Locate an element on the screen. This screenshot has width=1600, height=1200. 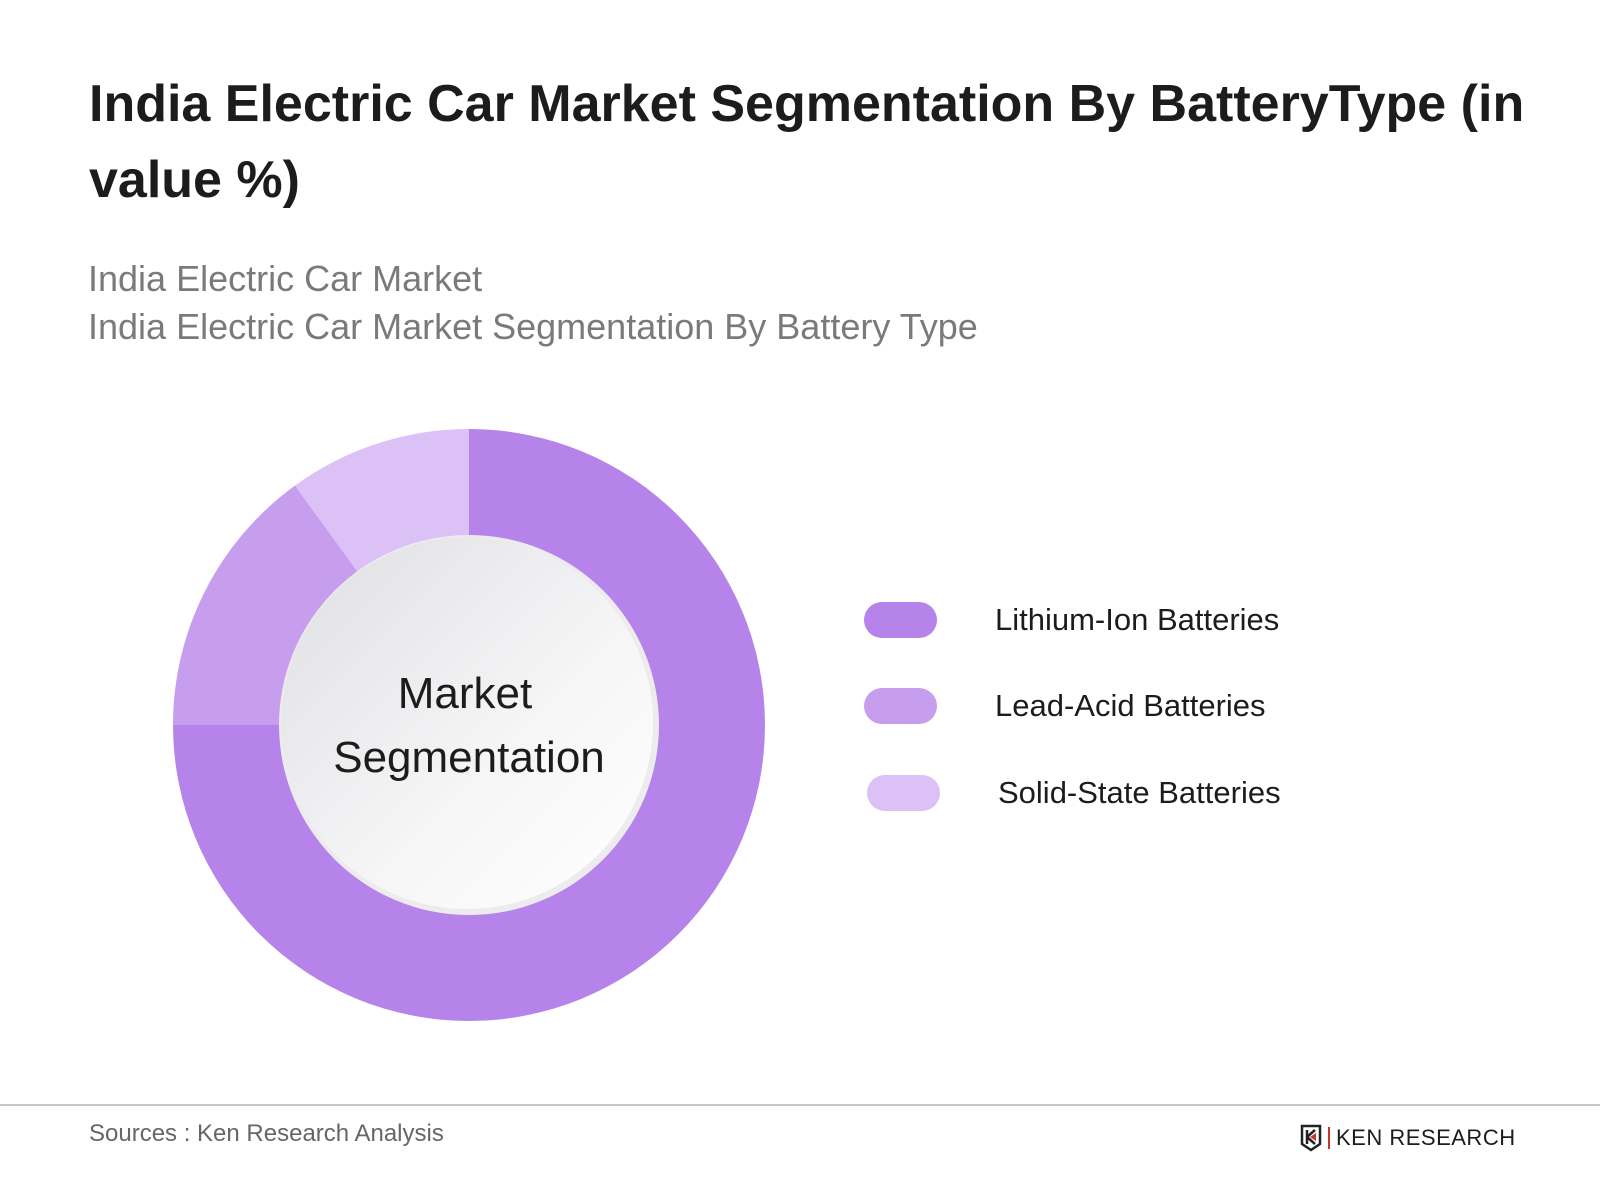
donut-slice-lead-acid-batteries is located at coordinates (266, 605).